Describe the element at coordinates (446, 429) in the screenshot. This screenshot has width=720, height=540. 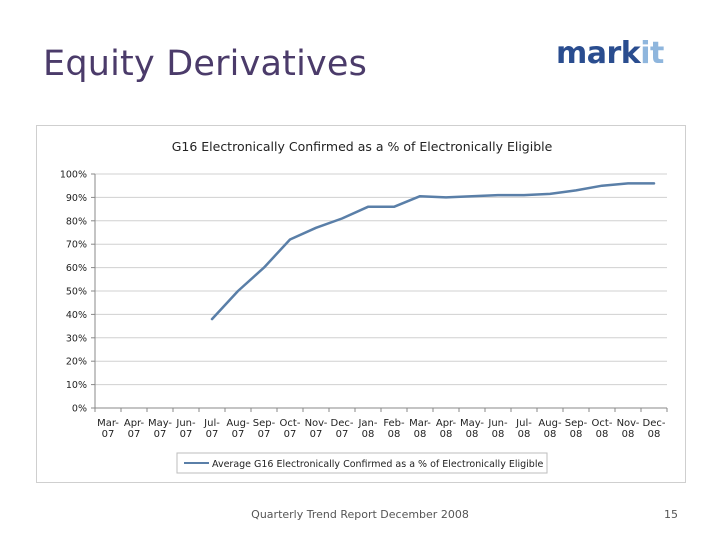
I see `x-tick-label: Apr-08` at that location.